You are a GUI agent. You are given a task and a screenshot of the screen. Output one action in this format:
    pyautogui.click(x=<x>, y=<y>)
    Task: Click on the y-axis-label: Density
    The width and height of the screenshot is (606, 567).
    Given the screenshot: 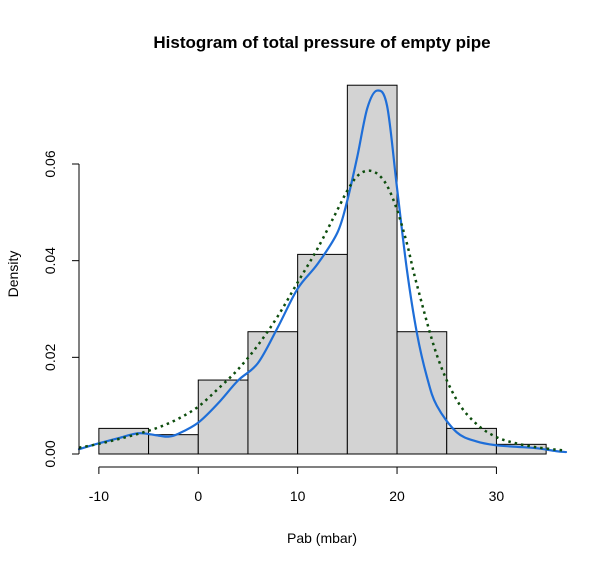 What is the action you would take?
    pyautogui.click(x=13, y=274)
    